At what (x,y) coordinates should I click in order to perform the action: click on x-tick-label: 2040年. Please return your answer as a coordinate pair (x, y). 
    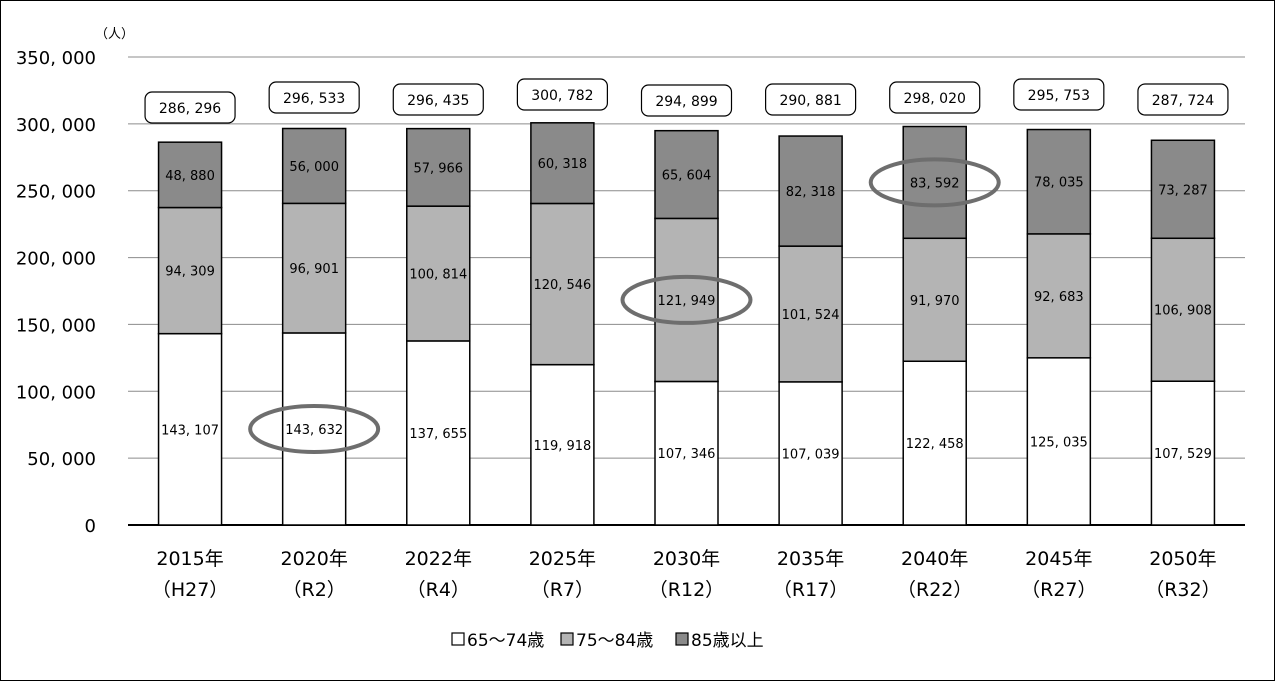
    Looking at the image, I should click on (934, 559).